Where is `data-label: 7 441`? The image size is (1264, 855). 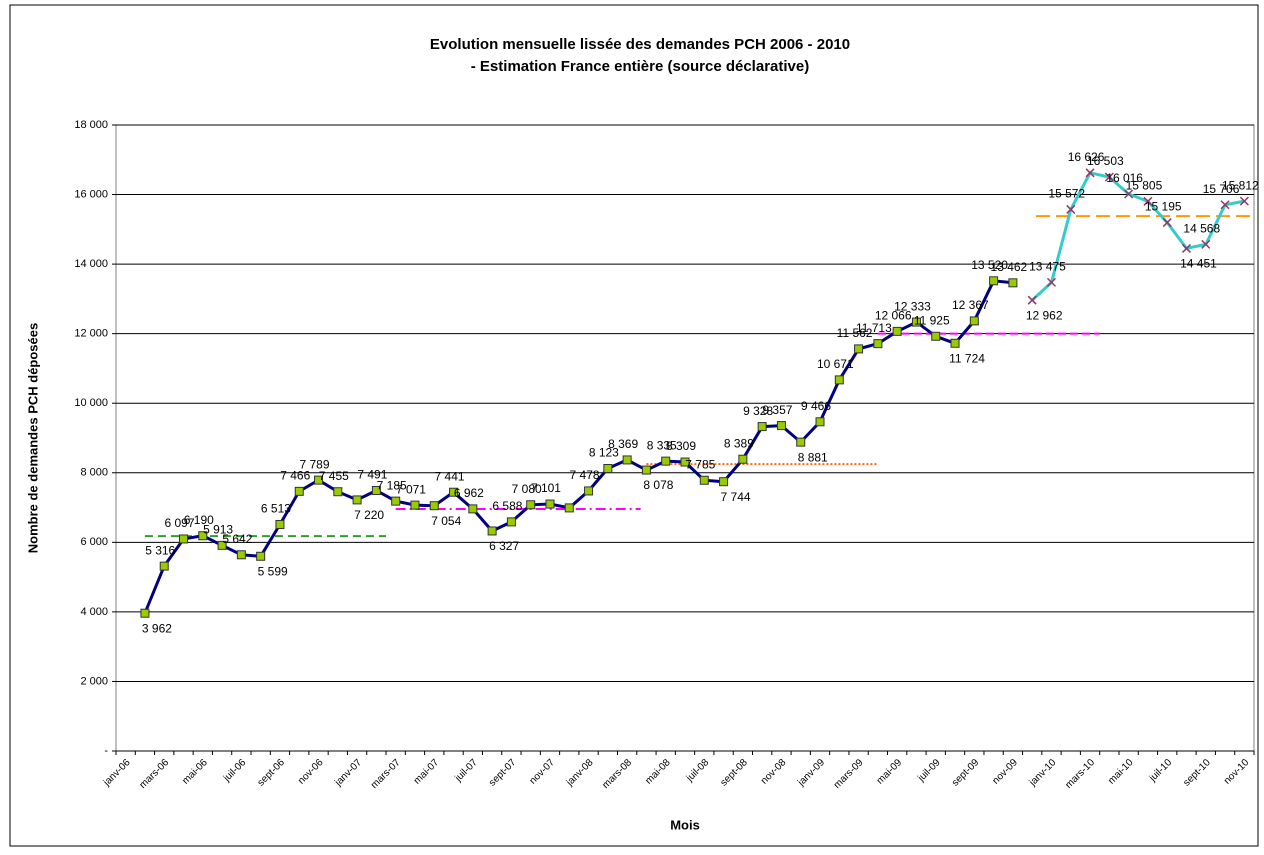 data-label: 7 441 is located at coordinates (450, 476).